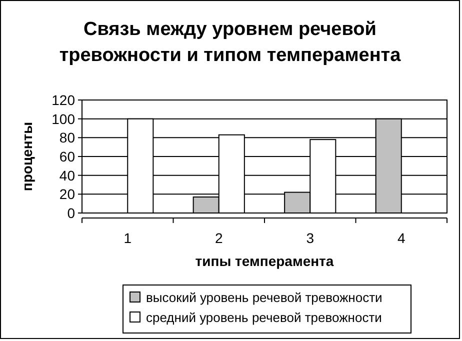  I want to click on y-tick-label: 80, so click(67, 138).